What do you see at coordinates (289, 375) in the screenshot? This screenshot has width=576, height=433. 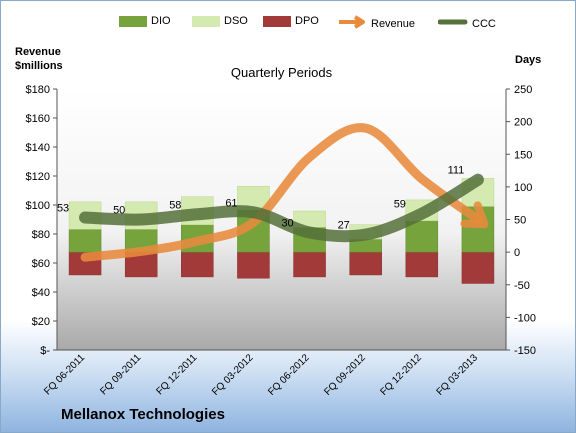 I see `x-tick-label: FQ 06-2012` at bounding box center [289, 375].